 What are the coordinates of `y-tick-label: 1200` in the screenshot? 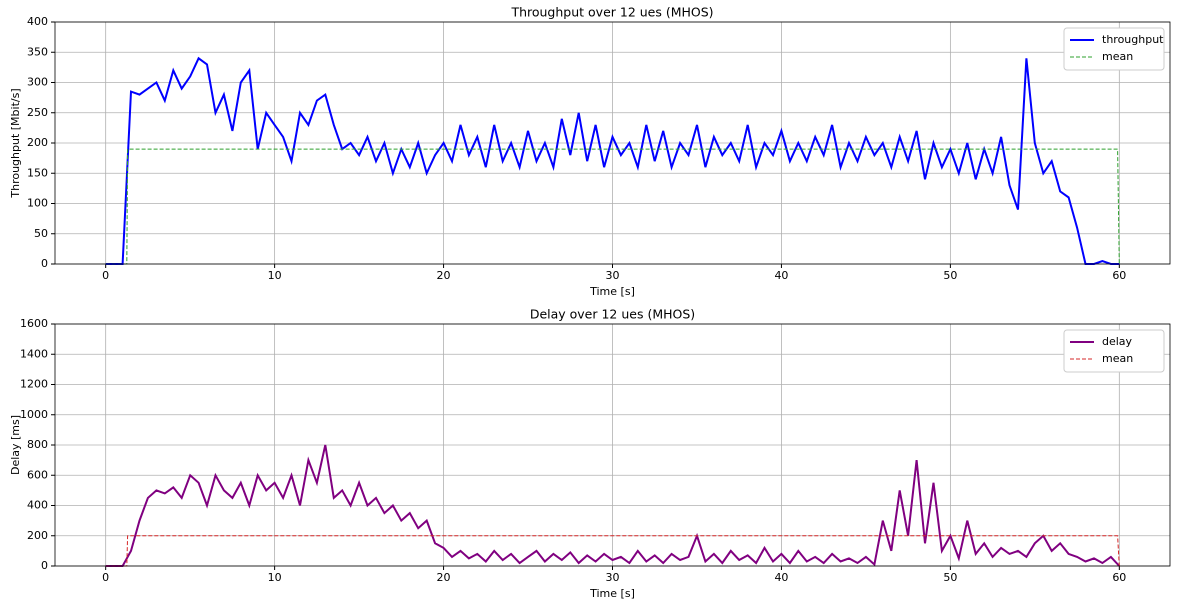 It's located at (34, 384).